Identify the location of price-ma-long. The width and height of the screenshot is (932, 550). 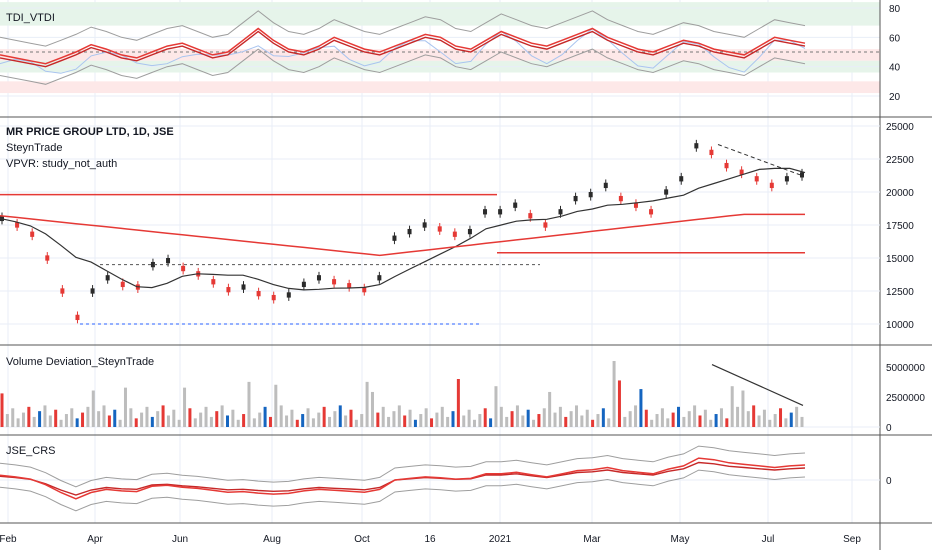
(402, 235).